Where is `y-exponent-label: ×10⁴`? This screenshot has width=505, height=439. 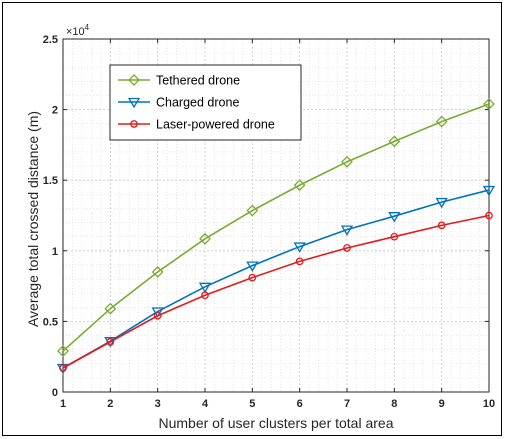 y-exponent-label: ×10⁴ is located at coordinates (78, 30).